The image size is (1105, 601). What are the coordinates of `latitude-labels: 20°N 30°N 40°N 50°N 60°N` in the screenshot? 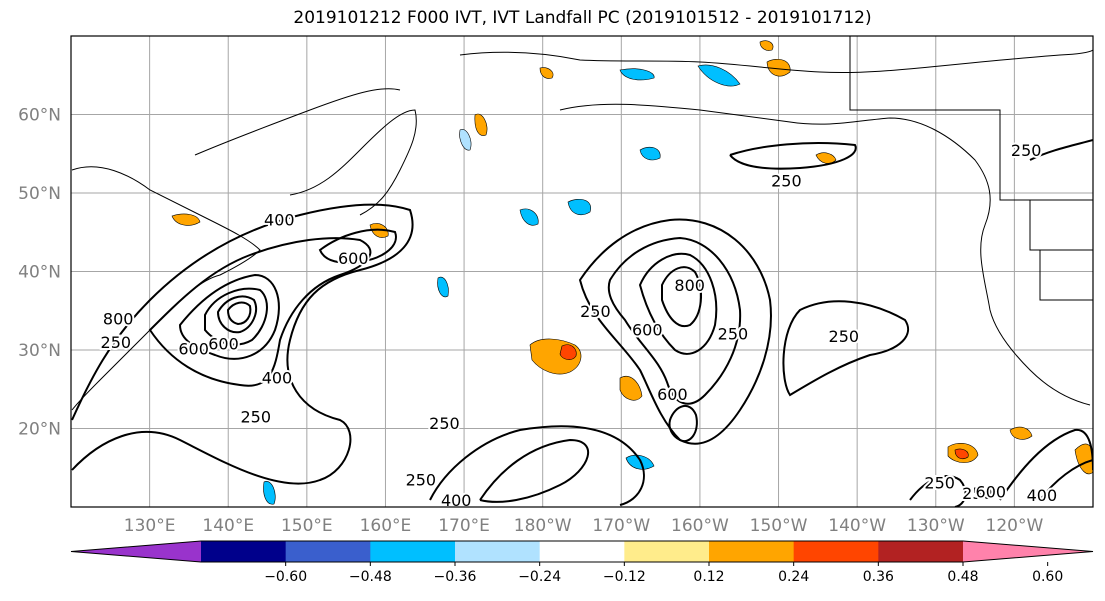 It's located at (39, 273).